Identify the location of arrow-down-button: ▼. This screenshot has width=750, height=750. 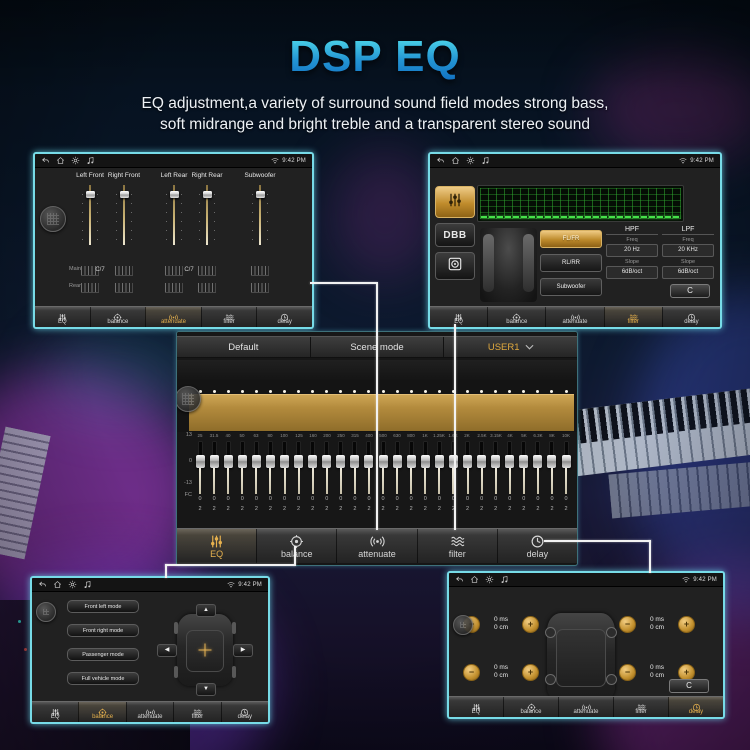
(206, 689).